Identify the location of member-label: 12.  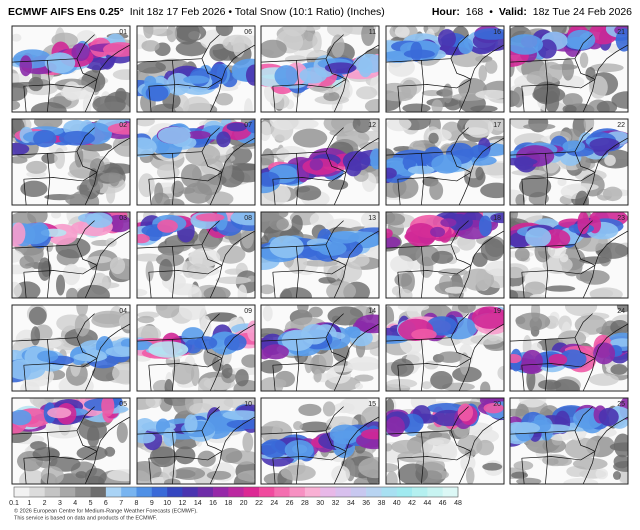
(372, 125).